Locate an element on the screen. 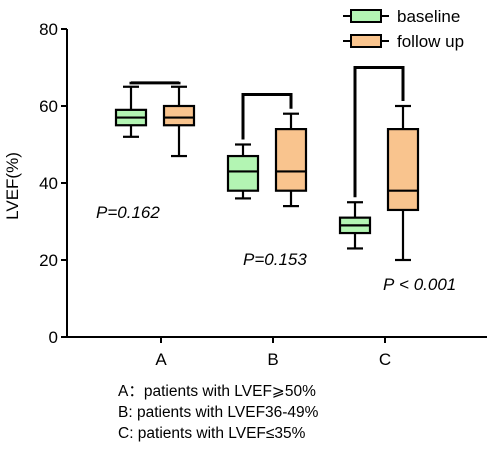 The image size is (498, 461). box-follow-up-C is located at coordinates (403, 183).